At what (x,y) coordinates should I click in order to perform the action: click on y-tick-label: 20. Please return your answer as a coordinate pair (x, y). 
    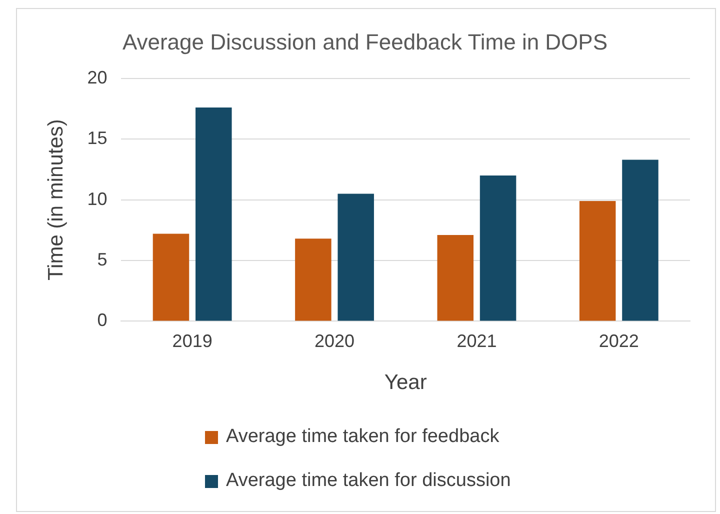
    Looking at the image, I should click on (97, 77).